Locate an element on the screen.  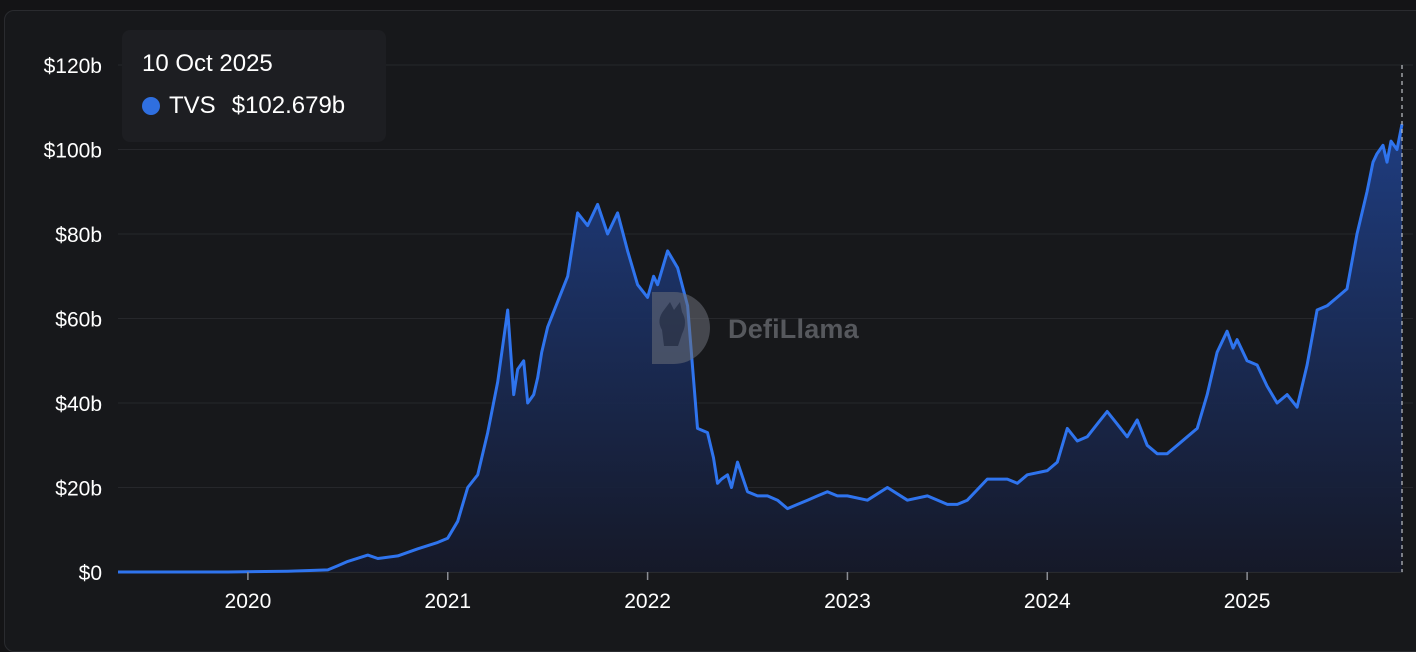
y-tick-label: $80b is located at coordinates (78, 235).